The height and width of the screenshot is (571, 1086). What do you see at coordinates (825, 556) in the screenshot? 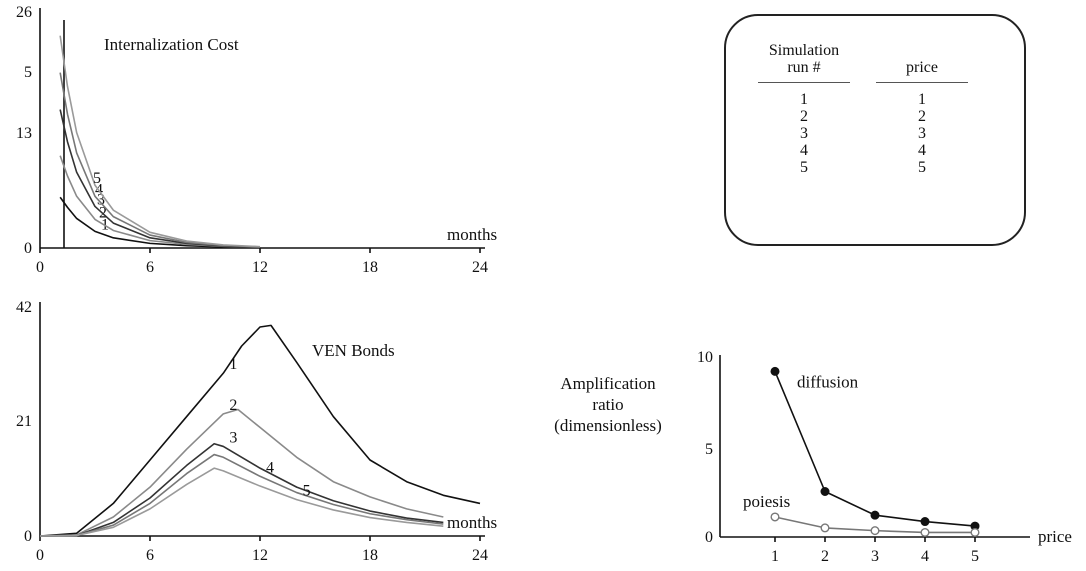
I see `x-tick-label: 2` at bounding box center [825, 556].